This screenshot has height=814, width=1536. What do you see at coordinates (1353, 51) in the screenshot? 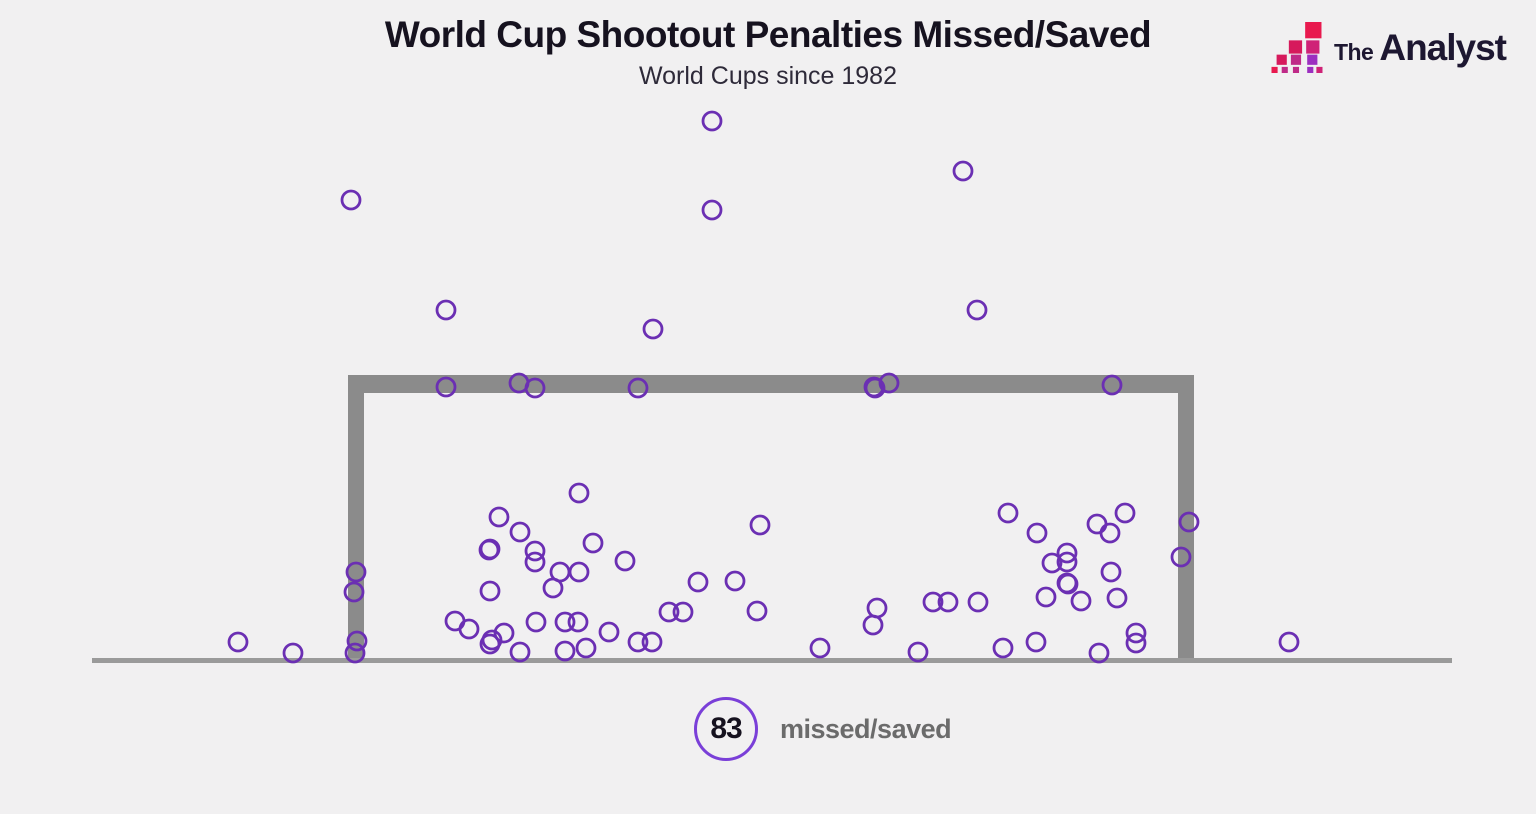
I see `logo-the: The` at bounding box center [1353, 51].